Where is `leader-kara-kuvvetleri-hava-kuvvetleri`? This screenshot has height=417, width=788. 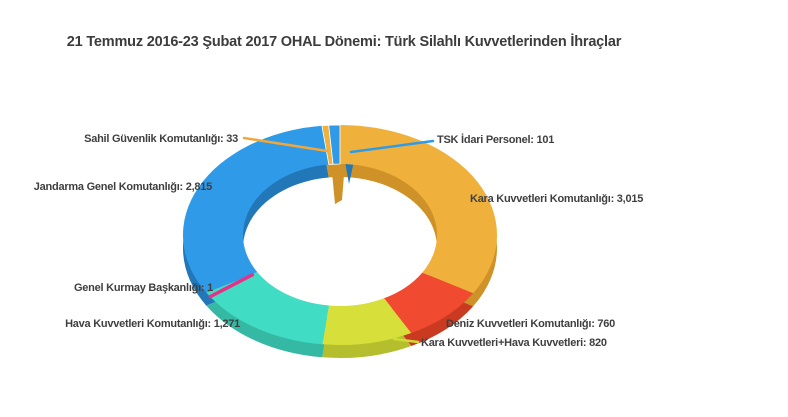 leader-kara-kuvvetleri-hava-kuvvetleri is located at coordinates (406, 340).